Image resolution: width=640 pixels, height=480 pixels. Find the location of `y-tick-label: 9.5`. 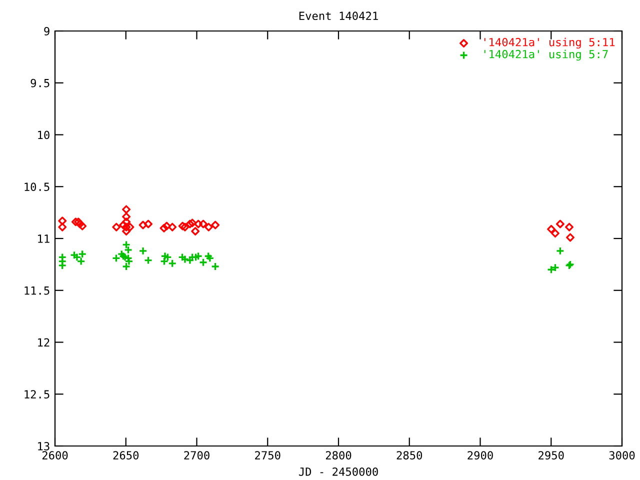

y-tick-label: 9.5 is located at coordinates (40, 83).